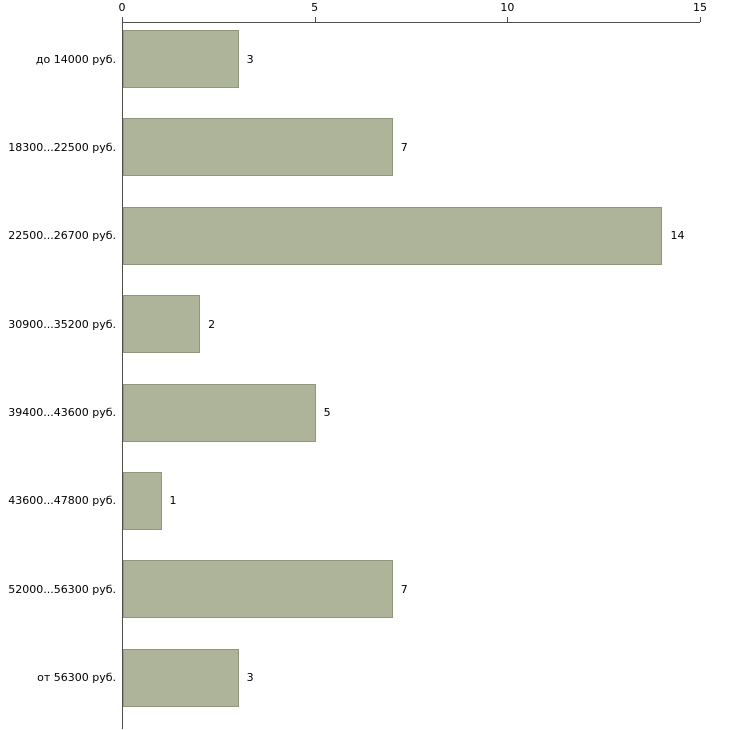 Image resolution: width=730 pixels, height=730 pixels. What do you see at coordinates (76, 678) in the screenshot?
I see `category-label: от 56300 руб.` at bounding box center [76, 678].